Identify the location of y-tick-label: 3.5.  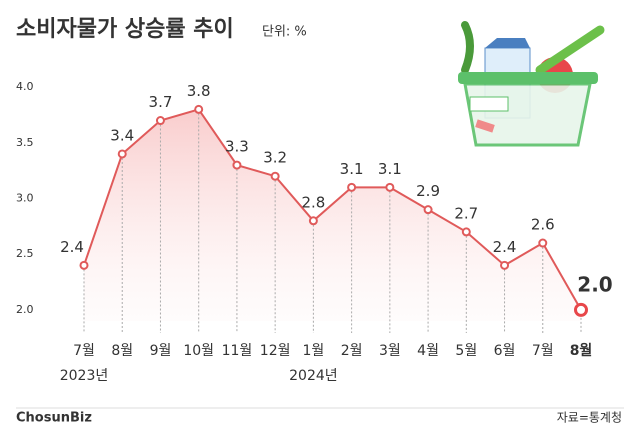
(25, 142).